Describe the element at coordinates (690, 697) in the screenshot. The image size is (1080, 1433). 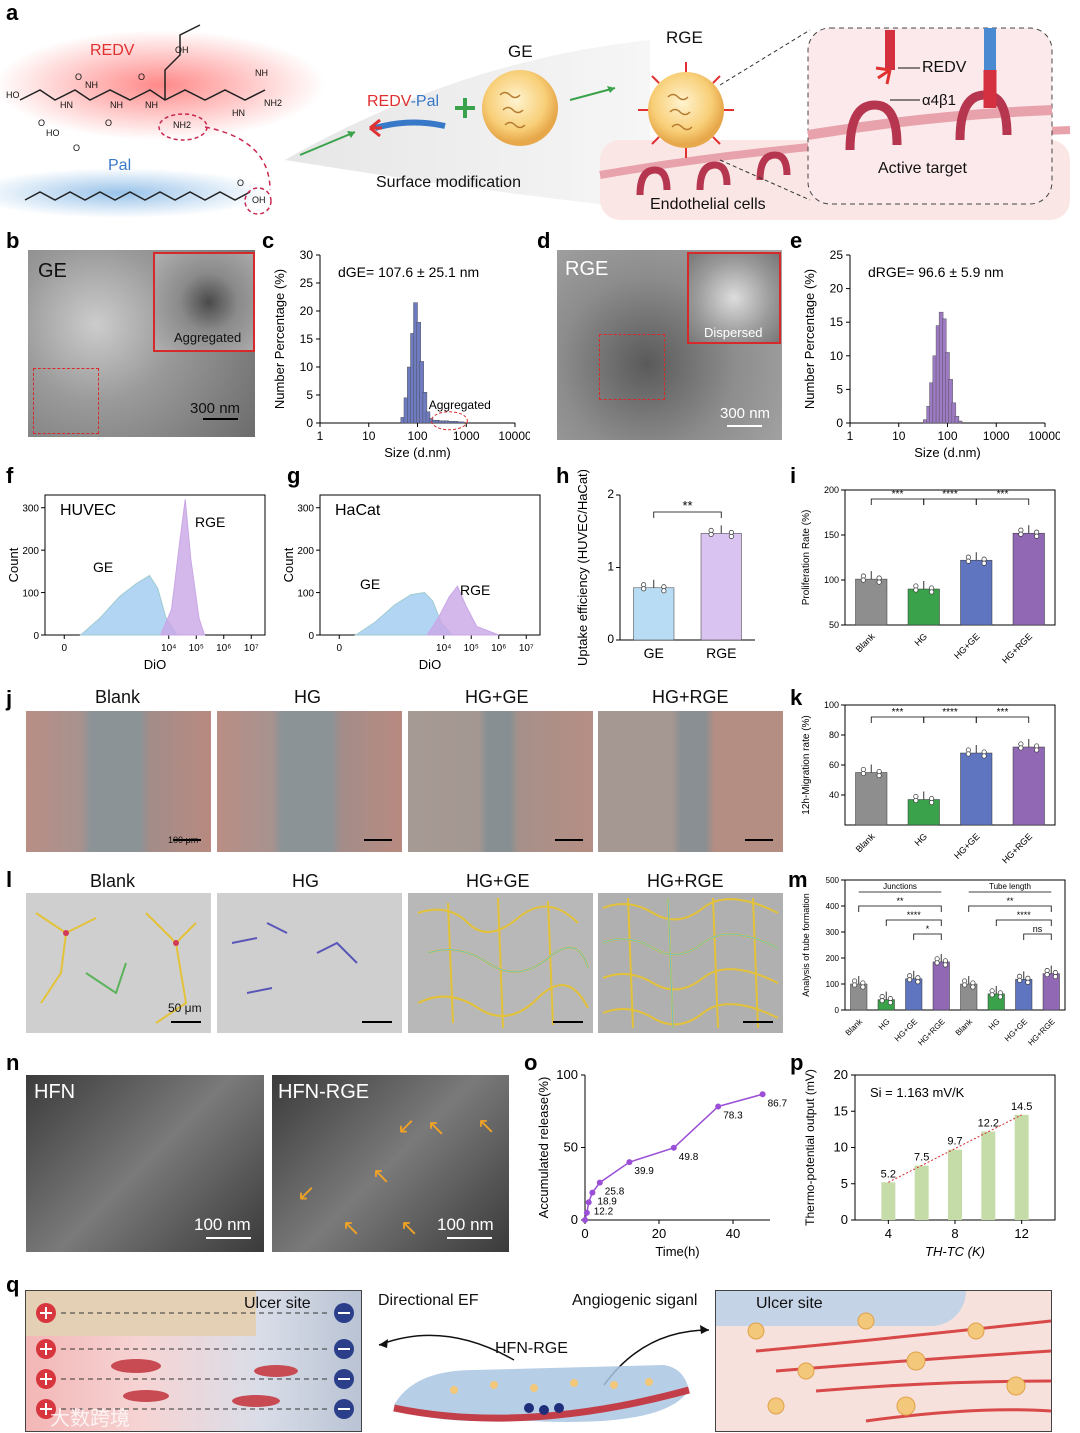
I see `scratch-title: HG+RGE` at that location.